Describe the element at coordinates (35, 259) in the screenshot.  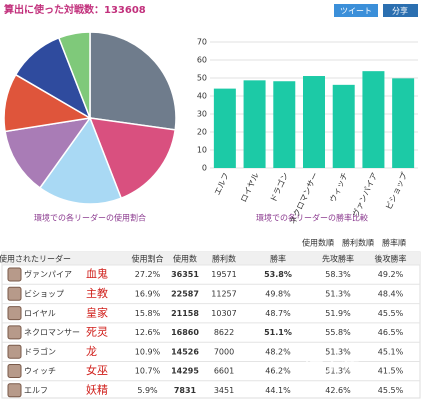
I see `column-header: 使用されたリーダー` at that location.